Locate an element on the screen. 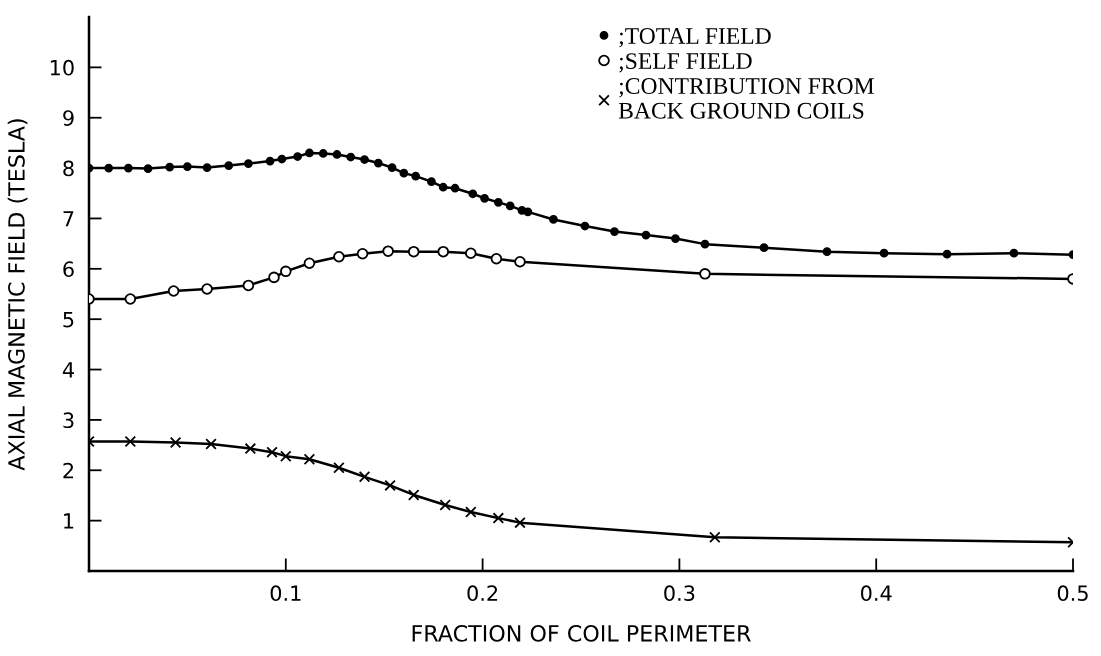 This screenshot has width=1101, height=656. y-tick-label: 3 is located at coordinates (68, 420).